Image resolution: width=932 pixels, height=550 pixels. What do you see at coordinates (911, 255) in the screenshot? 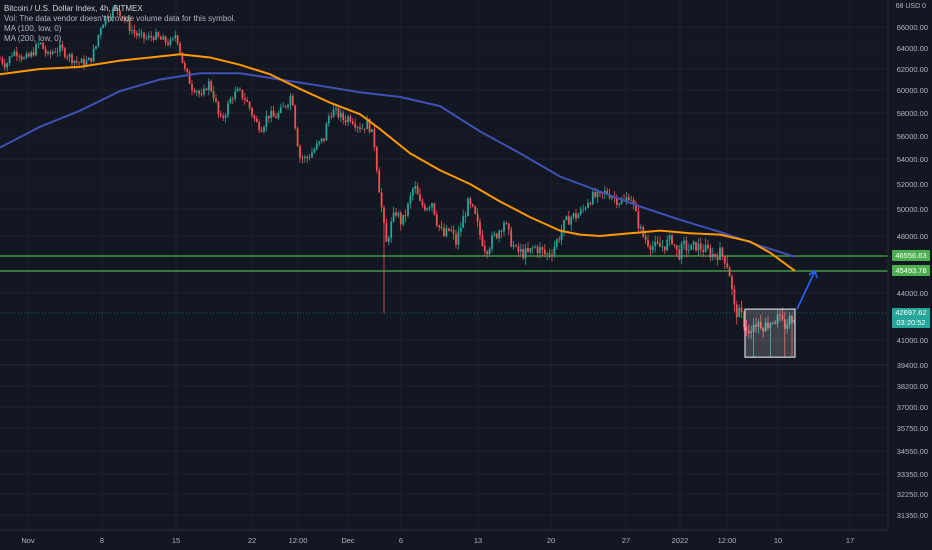
I see `level-price-tag-1: 46556.63` at bounding box center [911, 255].